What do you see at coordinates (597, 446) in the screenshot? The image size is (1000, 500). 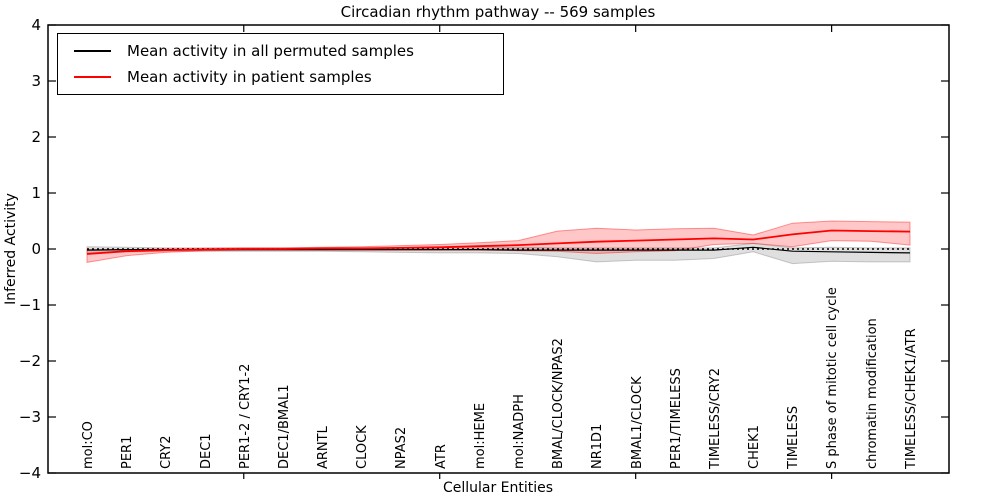 I see `x-tick-label: NR1D1` at bounding box center [597, 446].